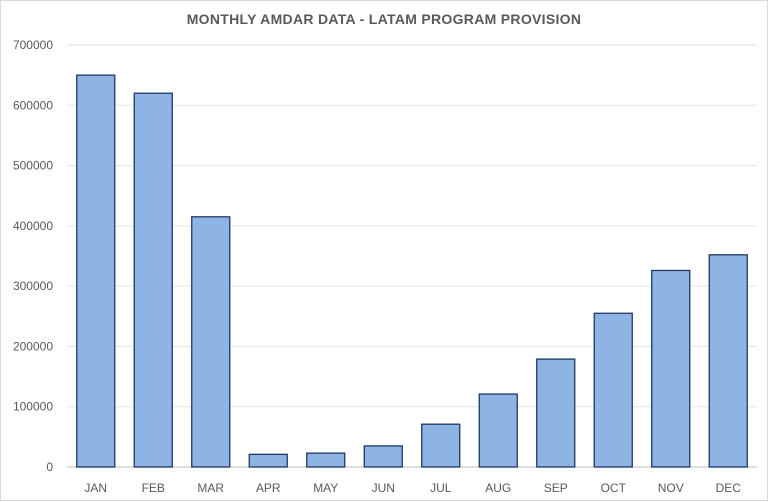 This screenshot has width=768, height=502. What do you see at coordinates (33, 286) in the screenshot?
I see `y-tick-label: 300000` at bounding box center [33, 286].